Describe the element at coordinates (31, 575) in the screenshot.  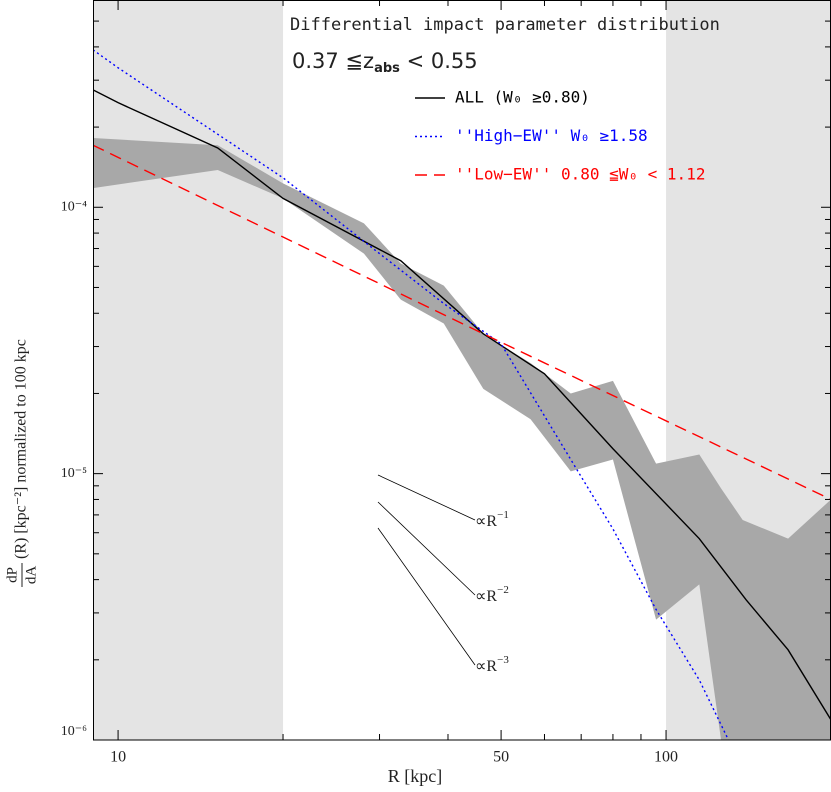
I see `y-label-den: dA` at that location.